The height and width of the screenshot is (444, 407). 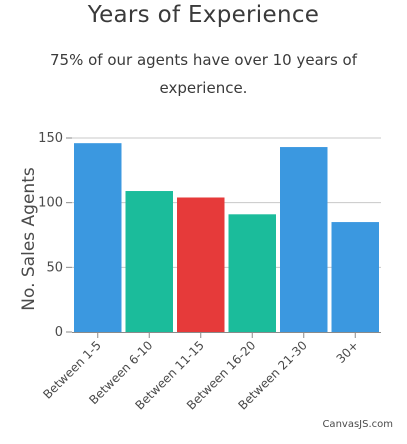 What do you see at coordinates (357, 424) in the screenshot?
I see `canvasjs-credit-link: CanvasJS.com` at bounding box center [357, 424].